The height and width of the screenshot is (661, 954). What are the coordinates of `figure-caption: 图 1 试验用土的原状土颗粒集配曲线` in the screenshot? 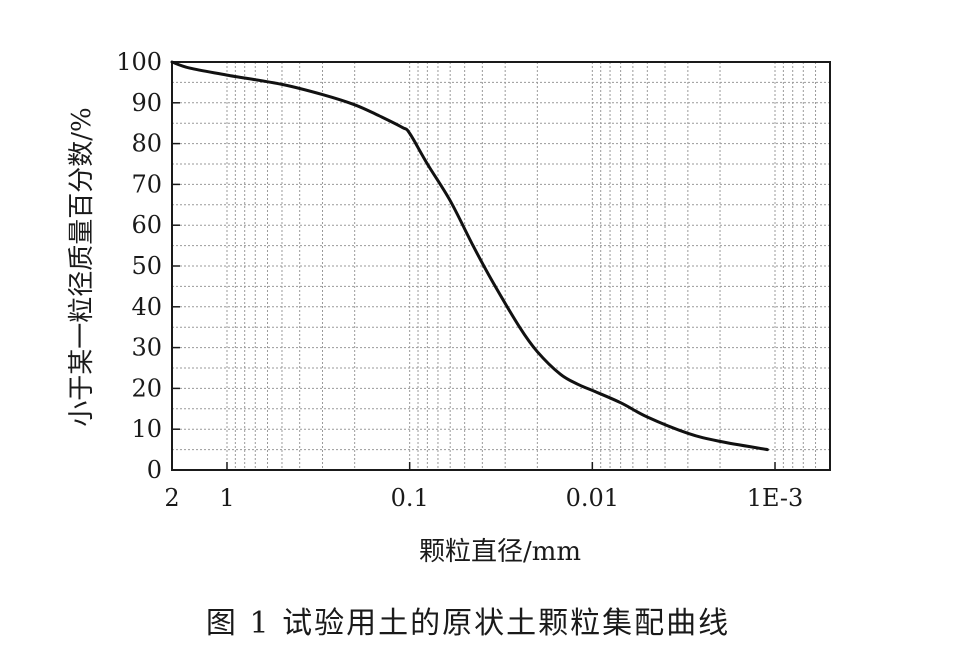 It's located at (468, 623).